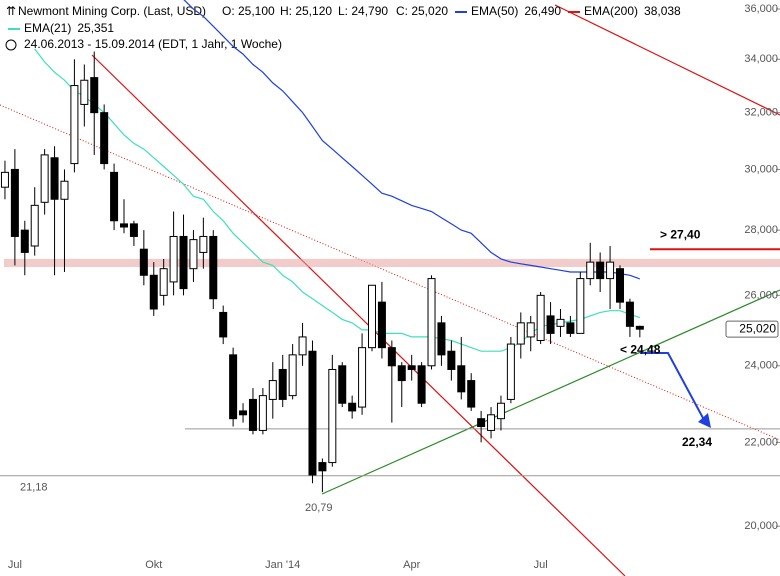 The image size is (780, 576). I want to click on legend-label: EMA(50), so click(494, 11).